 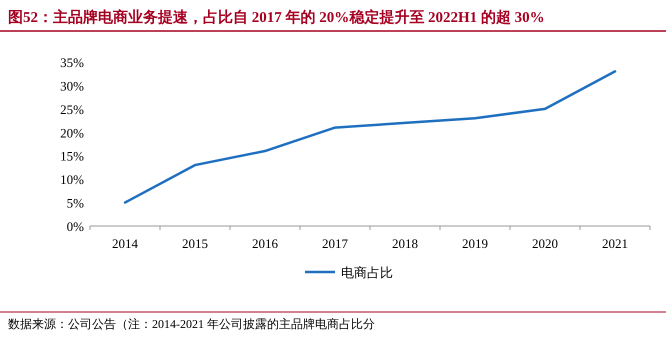 What do you see at coordinates (615, 243) in the screenshot?
I see `x-tick-label: 2021` at bounding box center [615, 243].